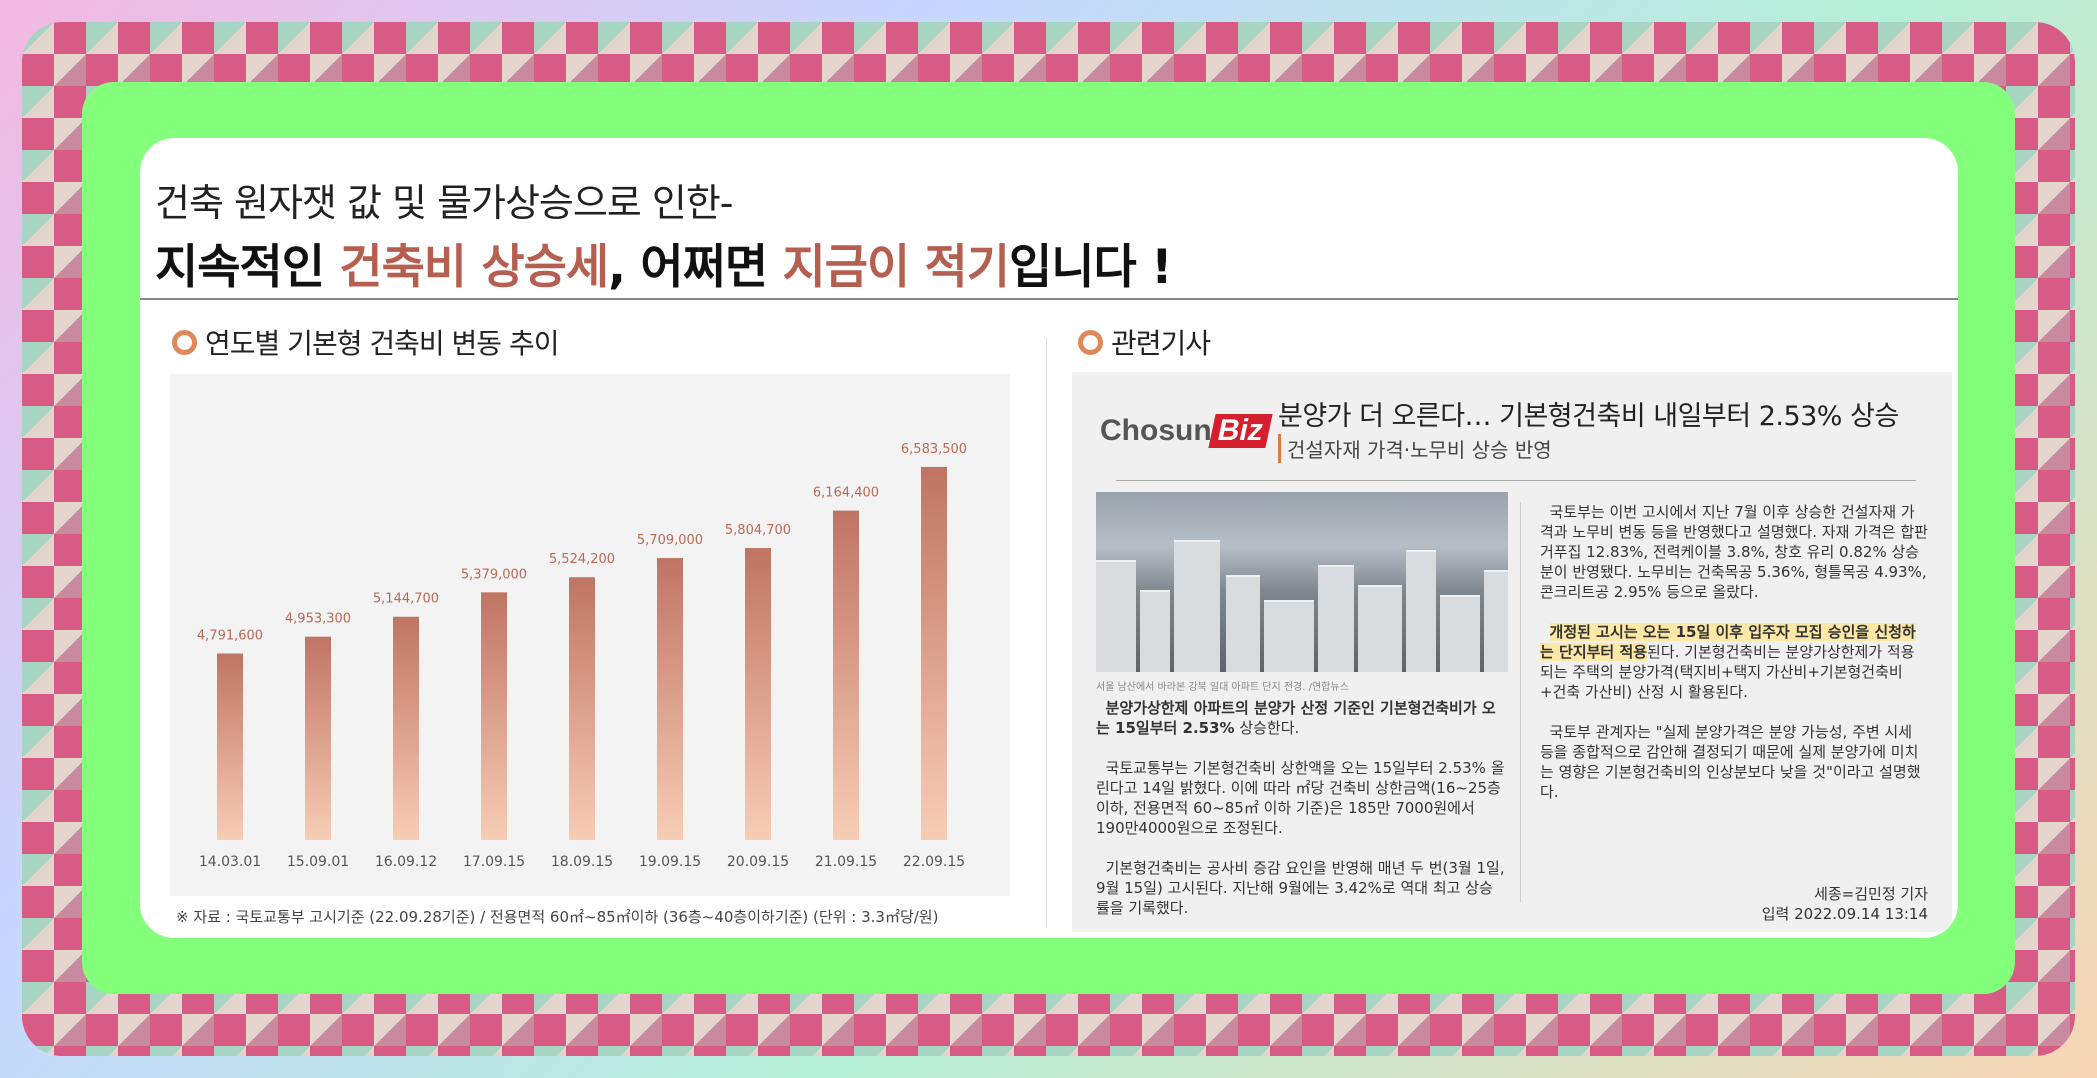 The width and height of the screenshot is (2097, 1078). I want to click on x-tick-14.03.01: 14.03.01, so click(230, 862).